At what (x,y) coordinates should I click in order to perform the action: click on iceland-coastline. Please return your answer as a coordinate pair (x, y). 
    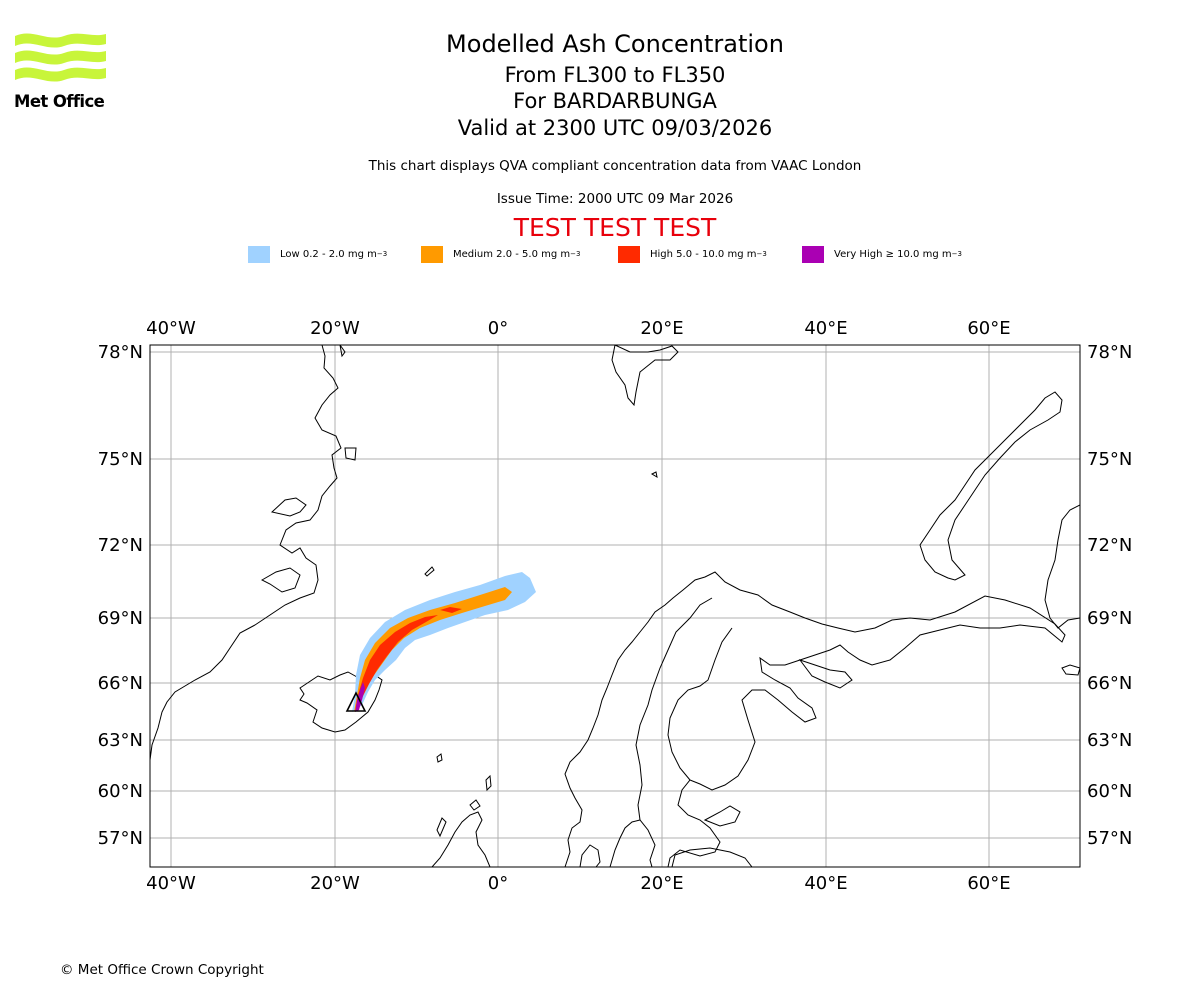
    Looking at the image, I should click on (341, 702).